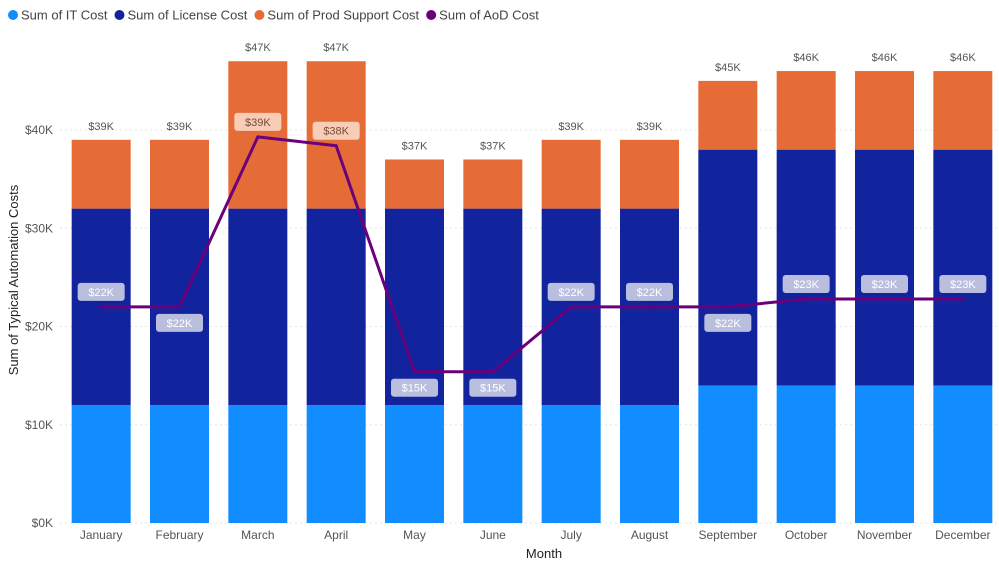 The width and height of the screenshot is (999, 562). Describe the element at coordinates (101, 535) in the screenshot. I see `x-tick-label: January` at that location.